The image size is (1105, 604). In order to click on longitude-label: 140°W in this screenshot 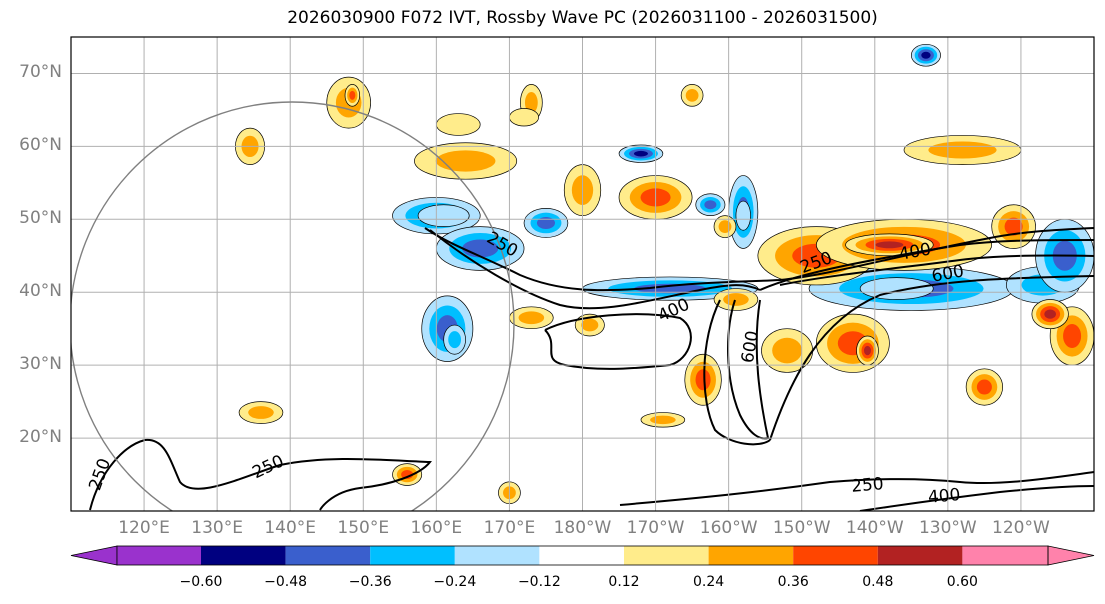, I will do `click(874, 528)`.